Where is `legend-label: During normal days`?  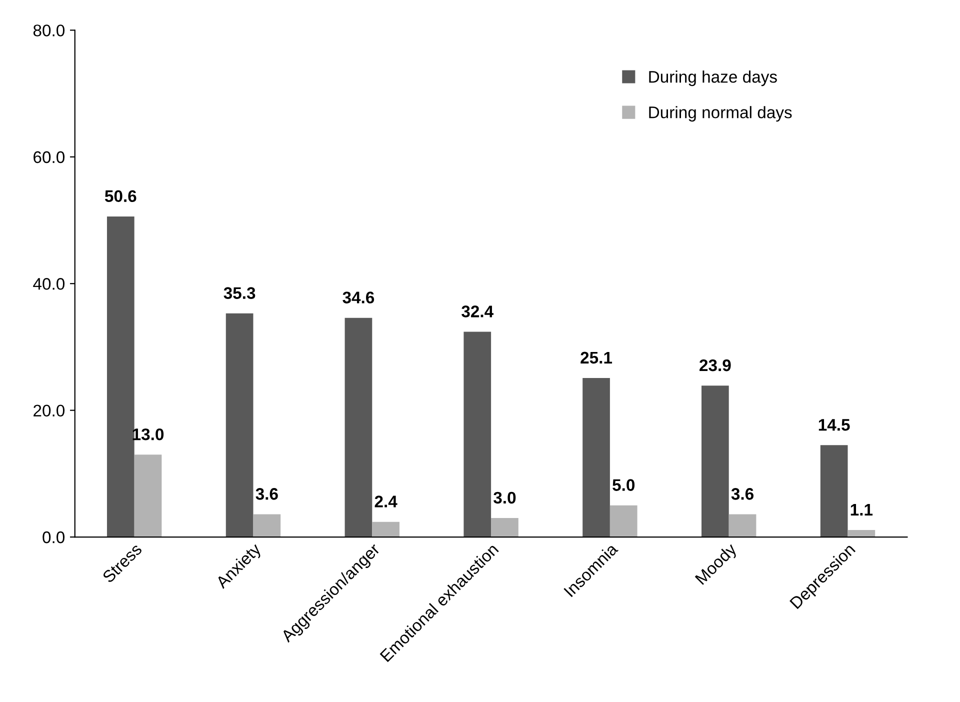
legend-label: During normal days is located at coordinates (720, 114).